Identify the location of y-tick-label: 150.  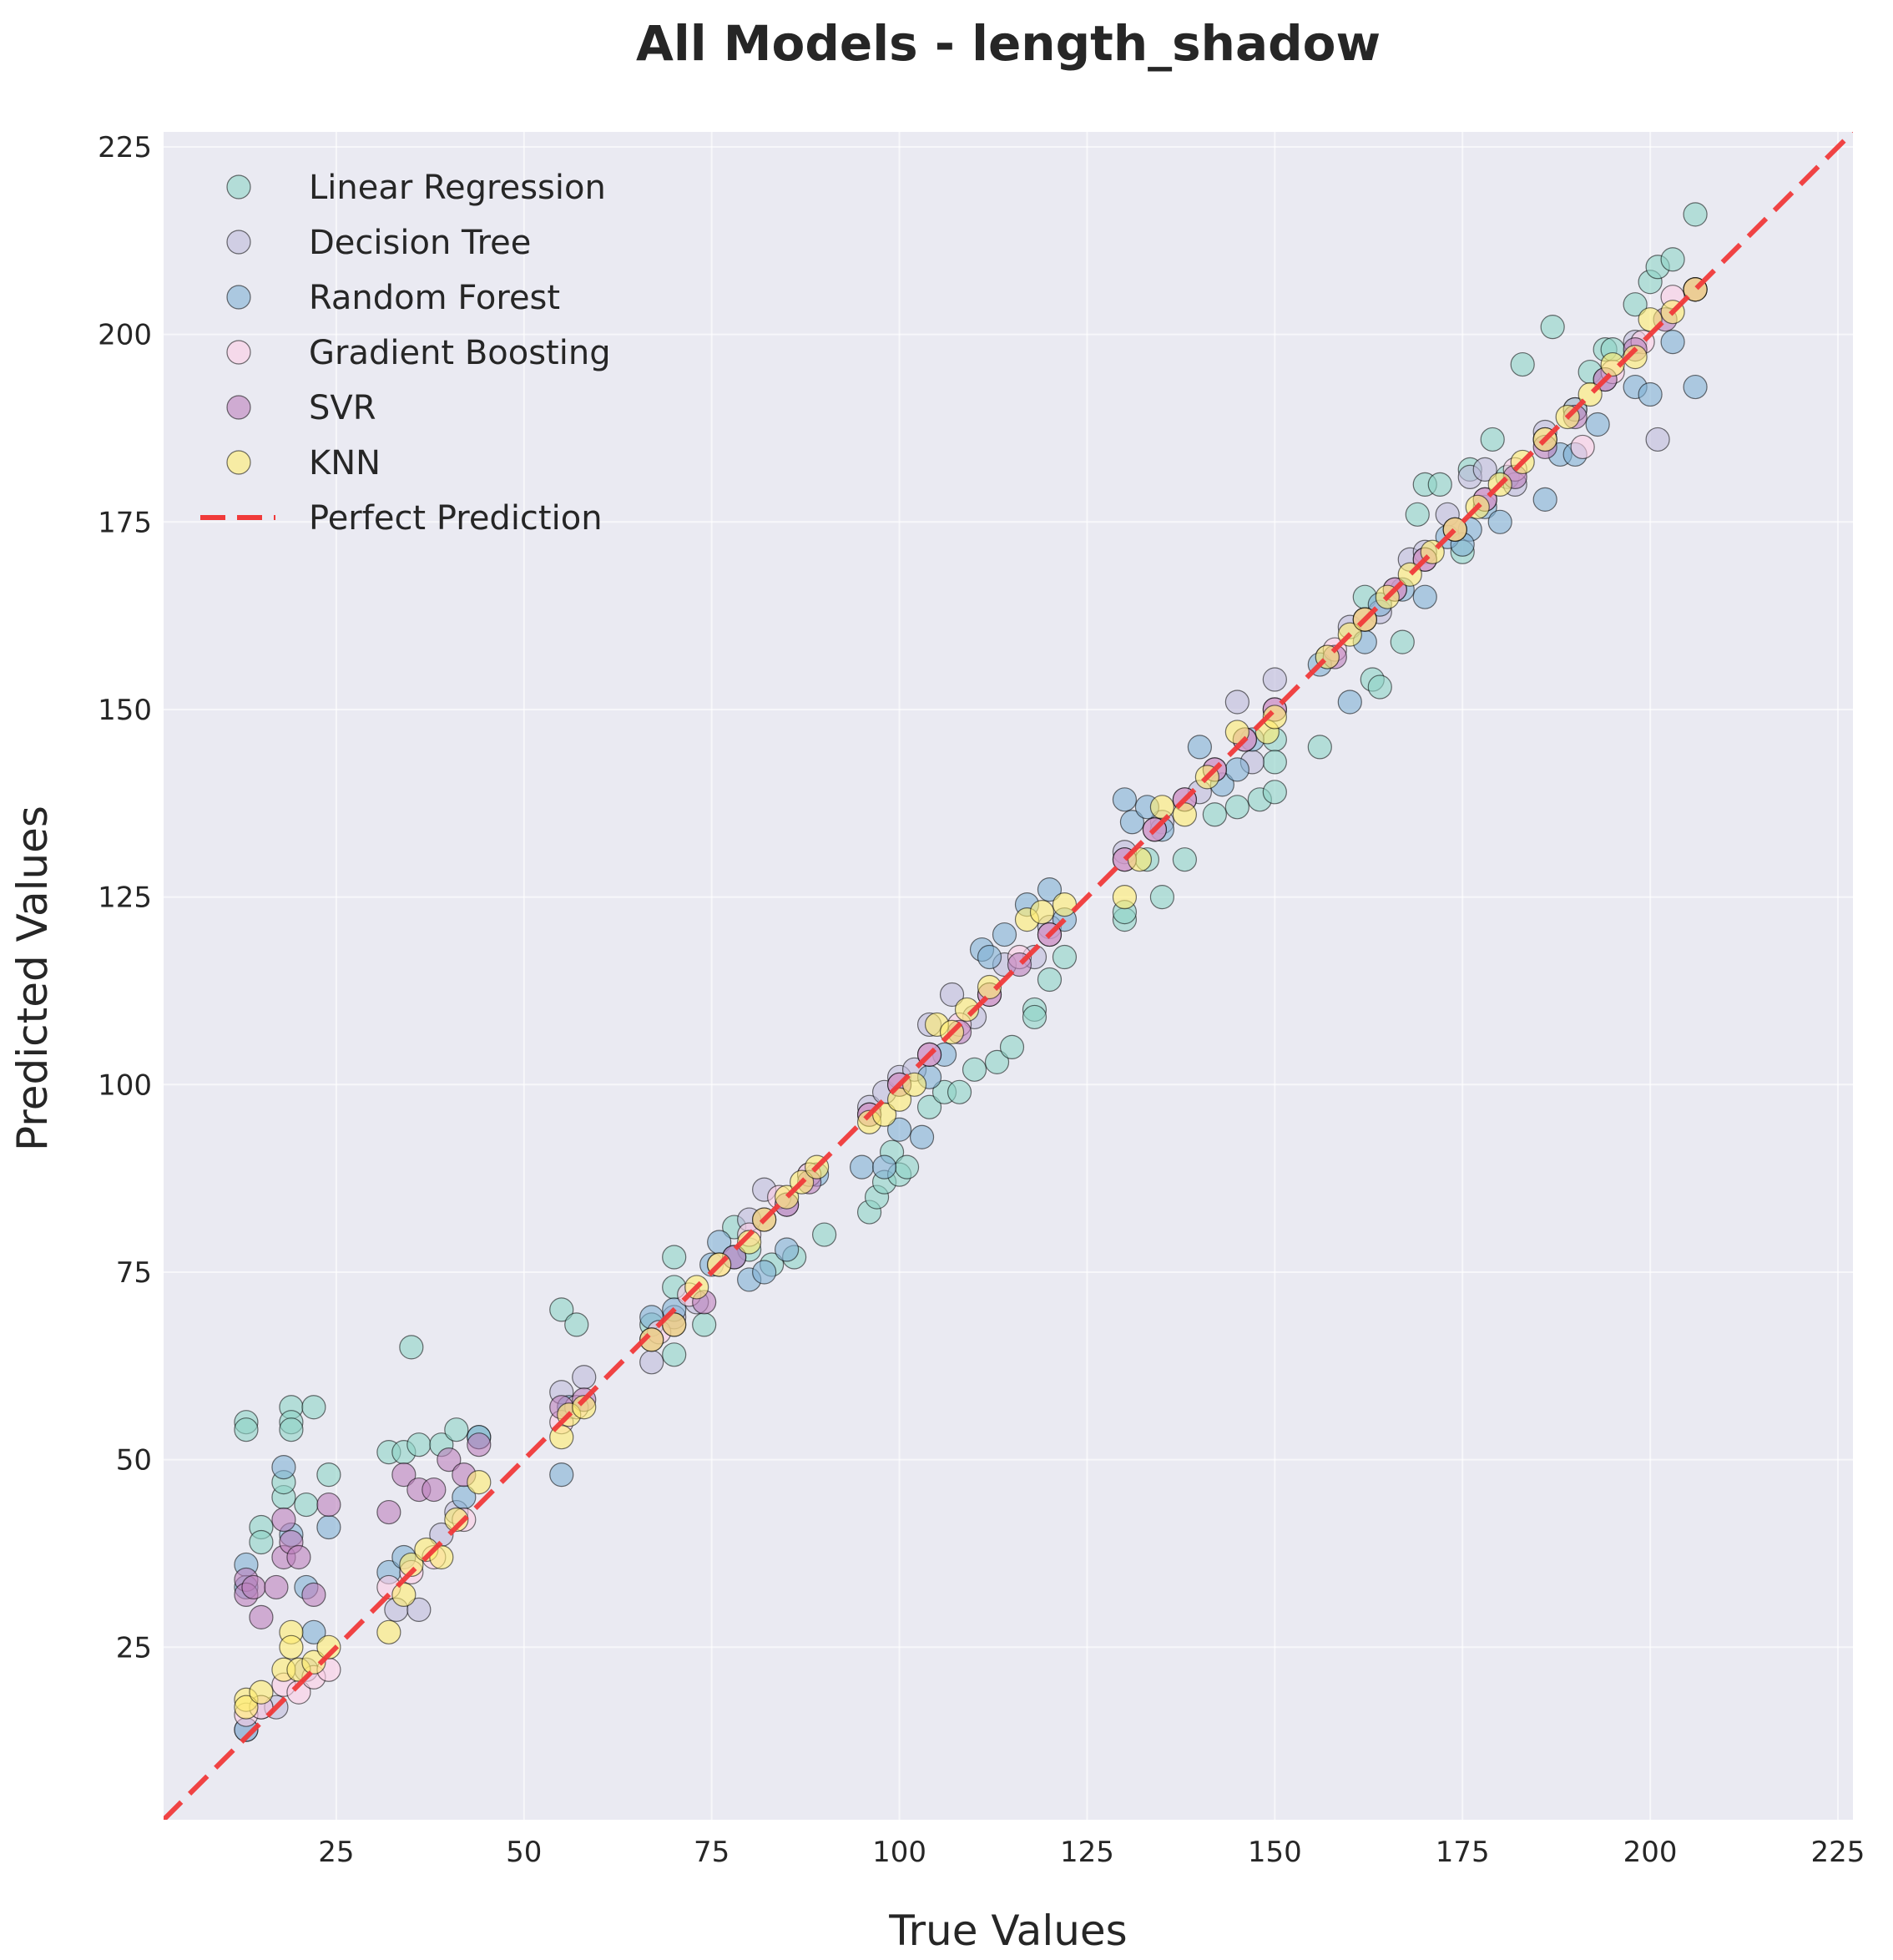
(125, 710).